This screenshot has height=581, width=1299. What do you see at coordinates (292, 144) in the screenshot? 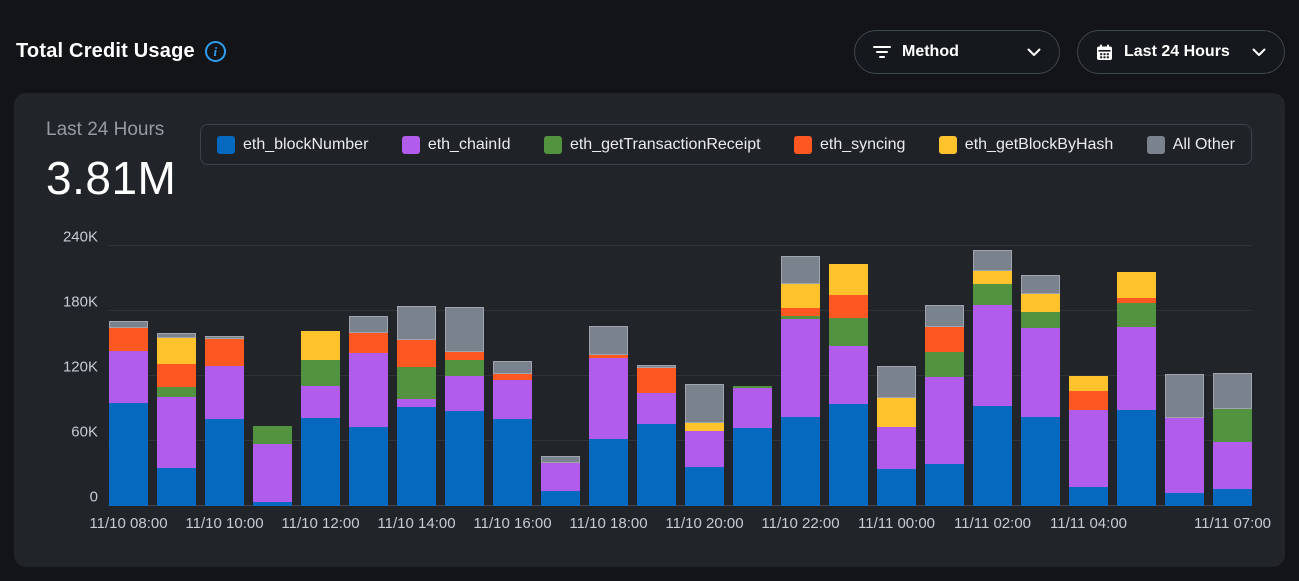
I see `legend-item: eth_blockNumber` at bounding box center [292, 144].